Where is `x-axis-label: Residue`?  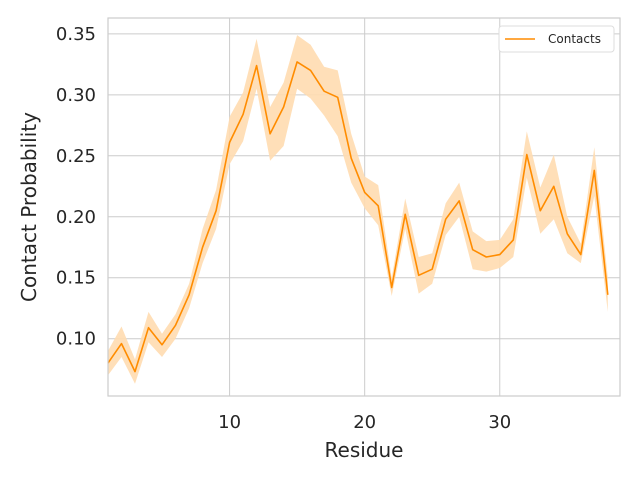 x-axis-label: Residue is located at coordinates (364, 450).